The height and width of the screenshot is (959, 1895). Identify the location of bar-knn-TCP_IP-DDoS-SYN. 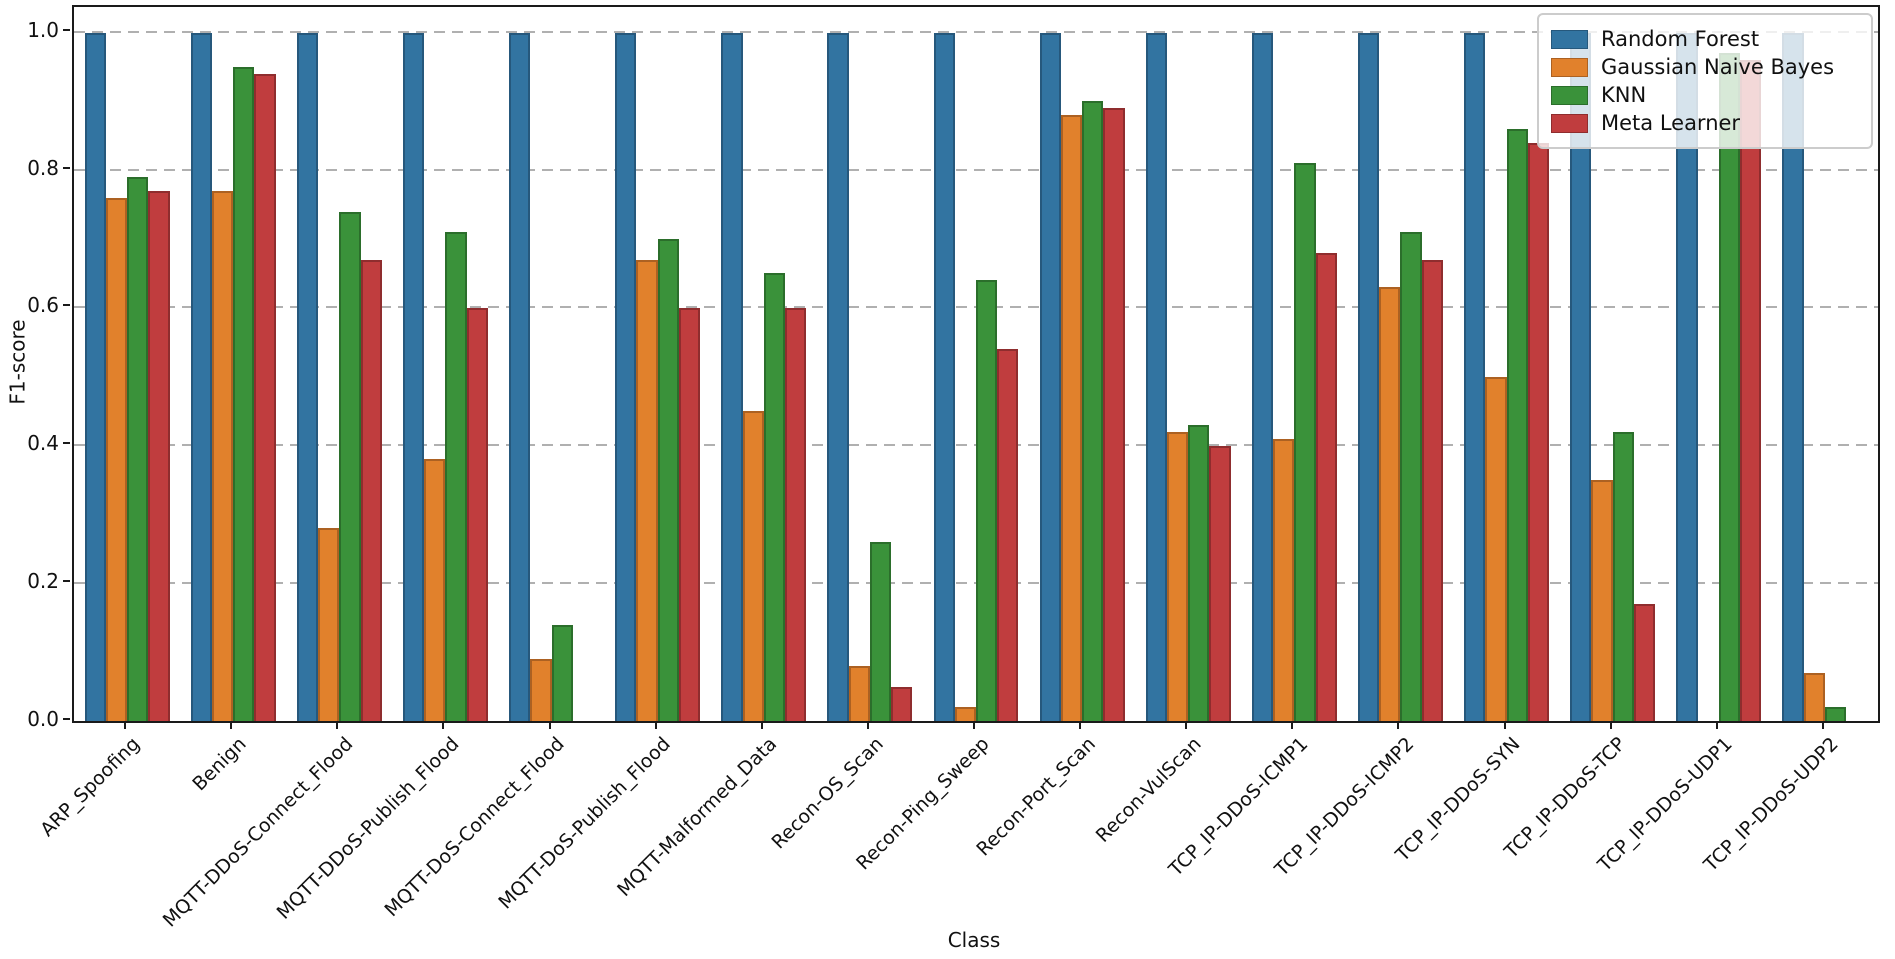
(1517, 424).